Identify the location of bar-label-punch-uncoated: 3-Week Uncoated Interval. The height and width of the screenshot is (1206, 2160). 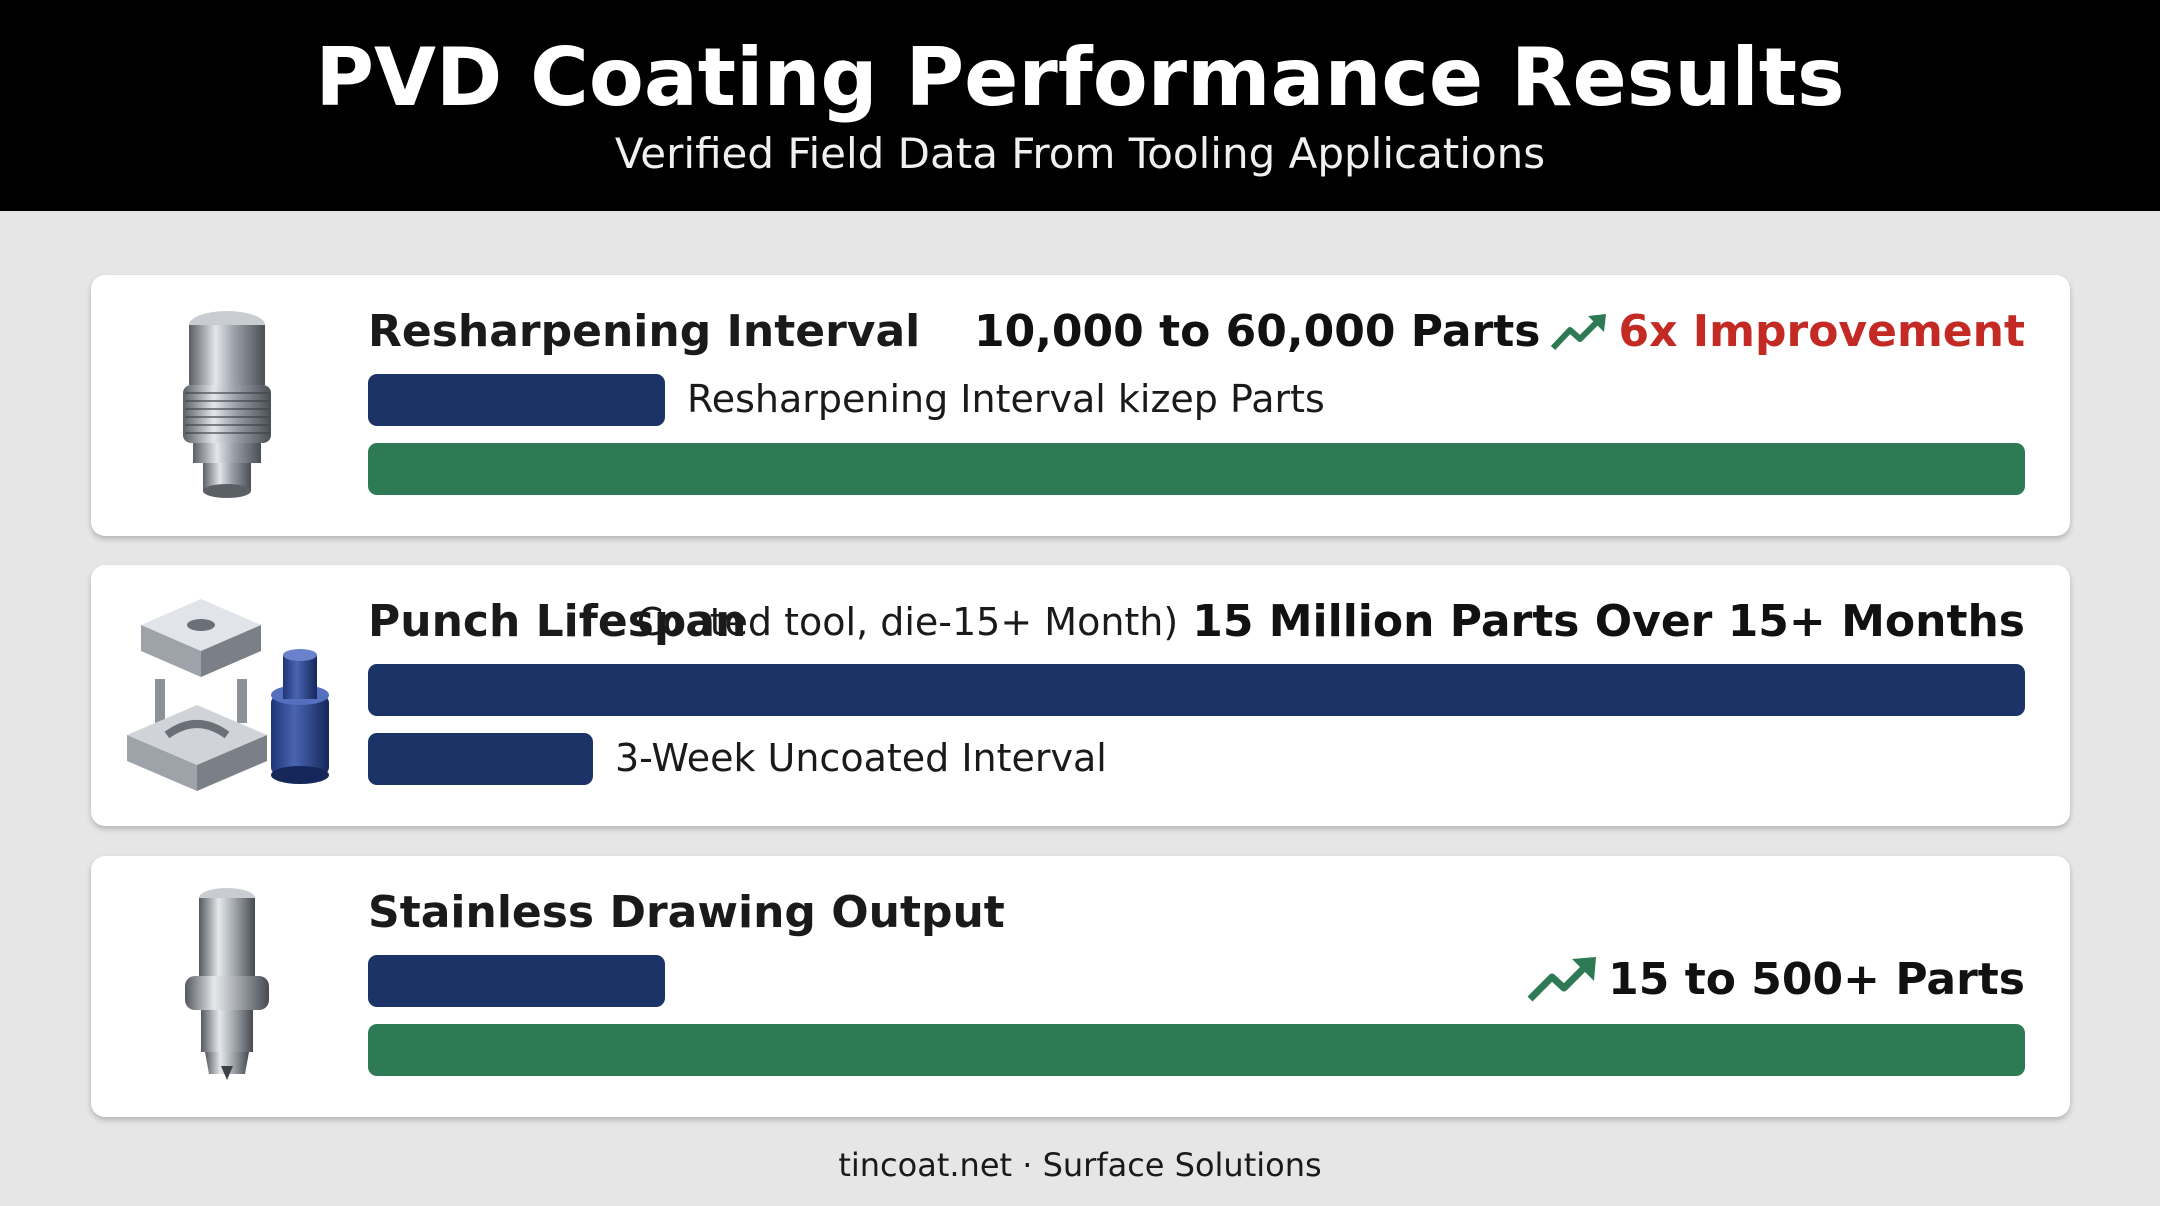
(861, 758).